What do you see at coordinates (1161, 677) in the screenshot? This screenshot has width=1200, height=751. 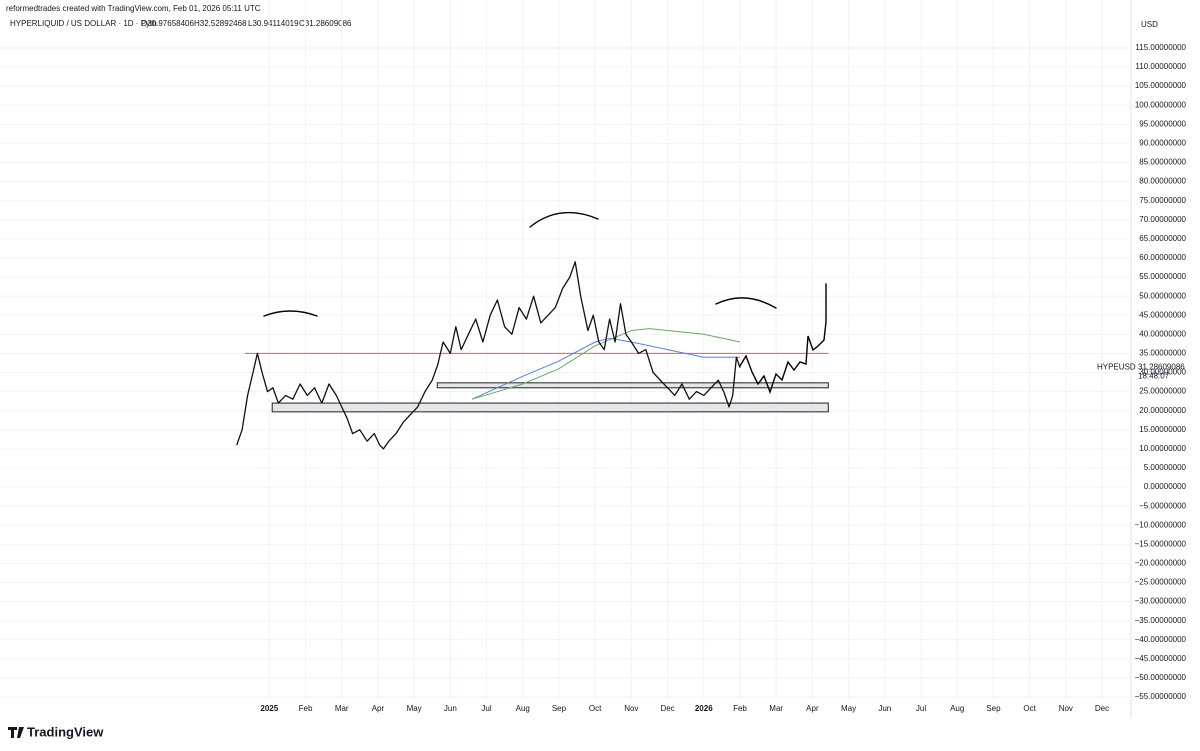 I see `y-tick-label: −50.00000000` at bounding box center [1161, 677].